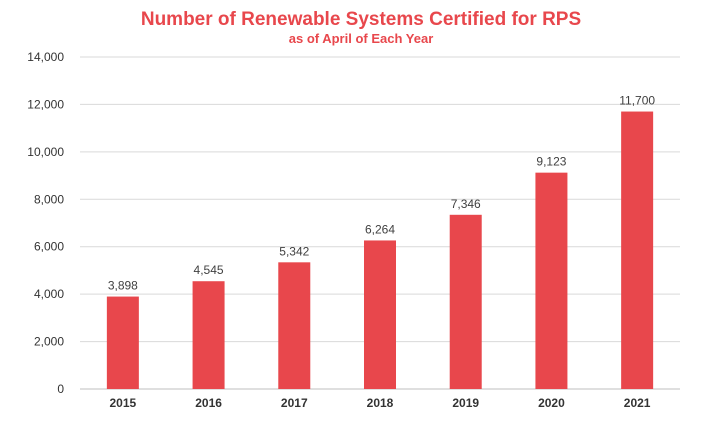  What do you see at coordinates (123, 286) in the screenshot?
I see `data-label: 3,898` at bounding box center [123, 286].